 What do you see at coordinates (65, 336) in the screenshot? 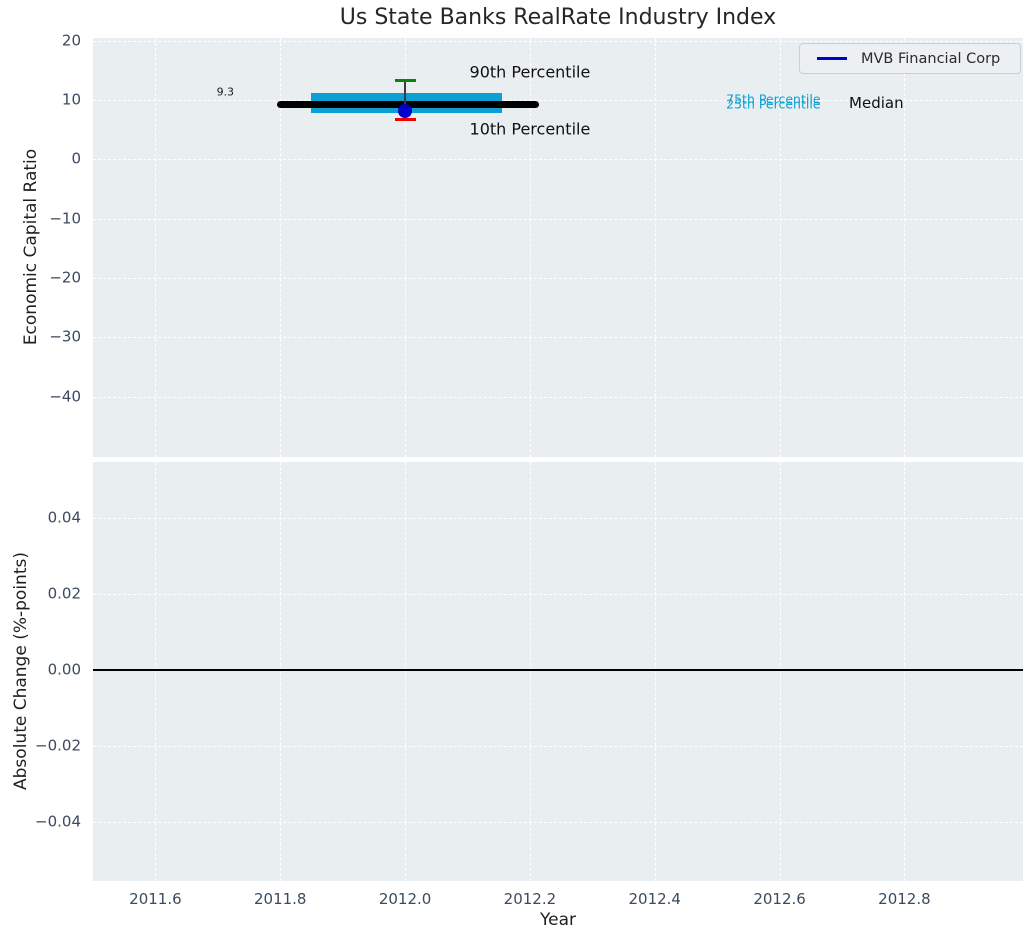
I see `y-tick-label: −30` at bounding box center [65, 336].